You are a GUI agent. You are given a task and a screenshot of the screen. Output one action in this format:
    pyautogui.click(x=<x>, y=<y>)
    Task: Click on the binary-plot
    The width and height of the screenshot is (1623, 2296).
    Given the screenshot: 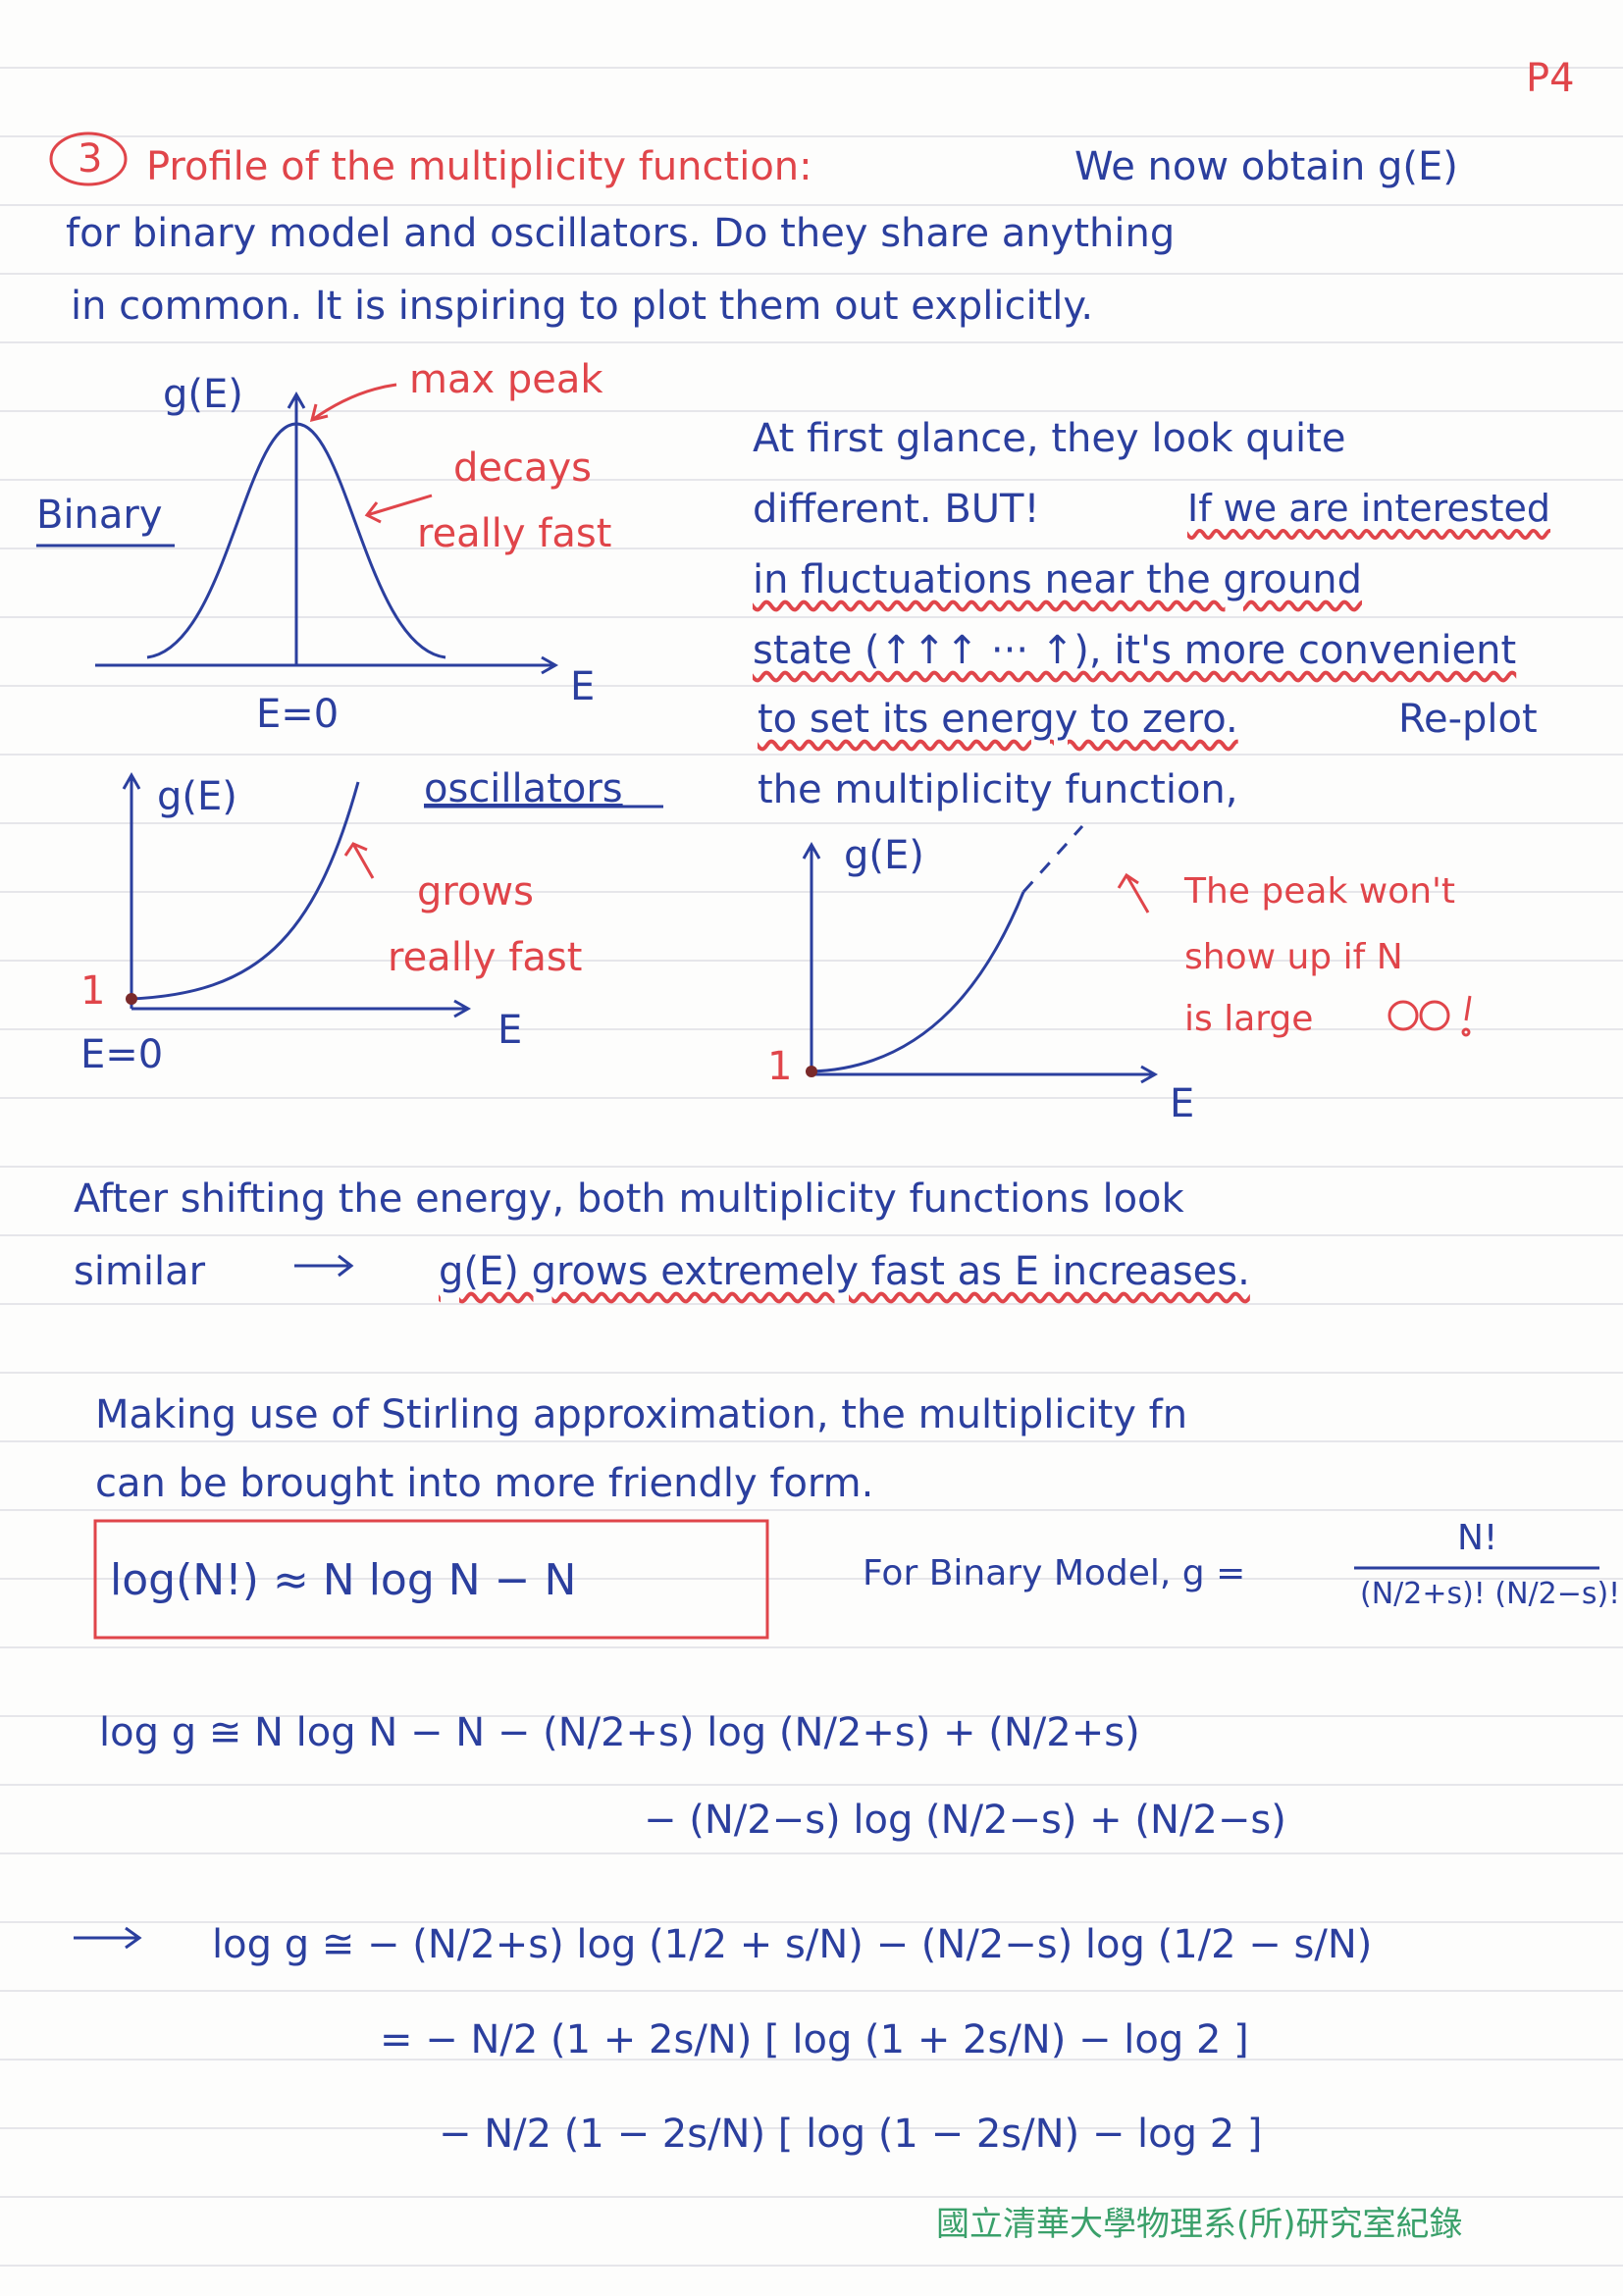 What is the action you would take?
    pyautogui.click(x=297, y=533)
    